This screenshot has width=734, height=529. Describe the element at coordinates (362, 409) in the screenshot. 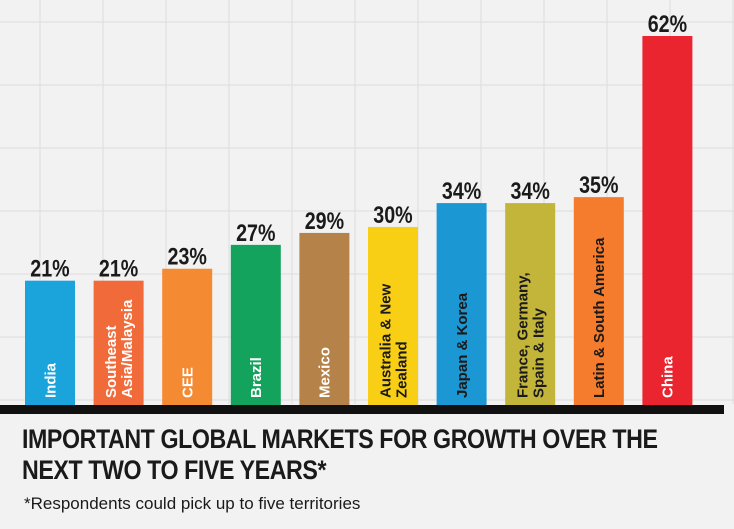

I see `baseline-axis` at that location.